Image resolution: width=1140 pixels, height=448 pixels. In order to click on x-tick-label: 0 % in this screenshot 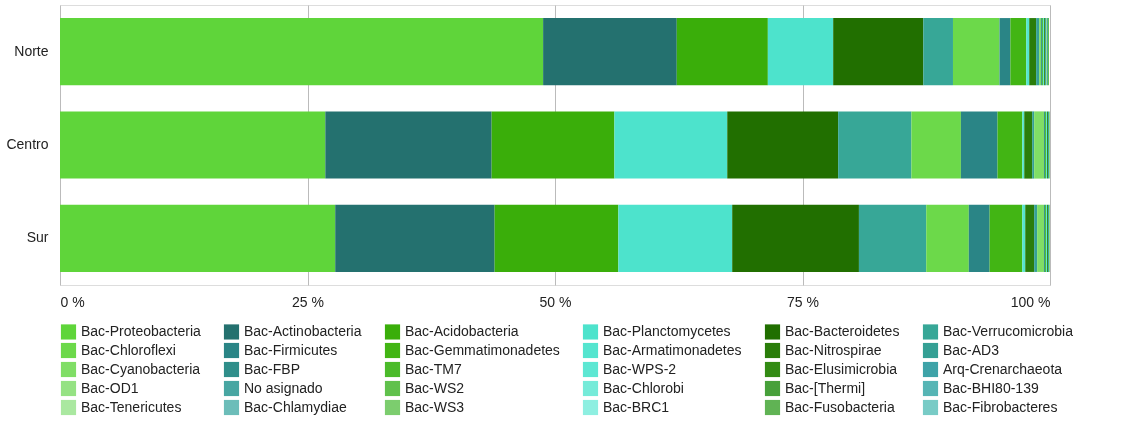, I will do `click(72, 301)`.